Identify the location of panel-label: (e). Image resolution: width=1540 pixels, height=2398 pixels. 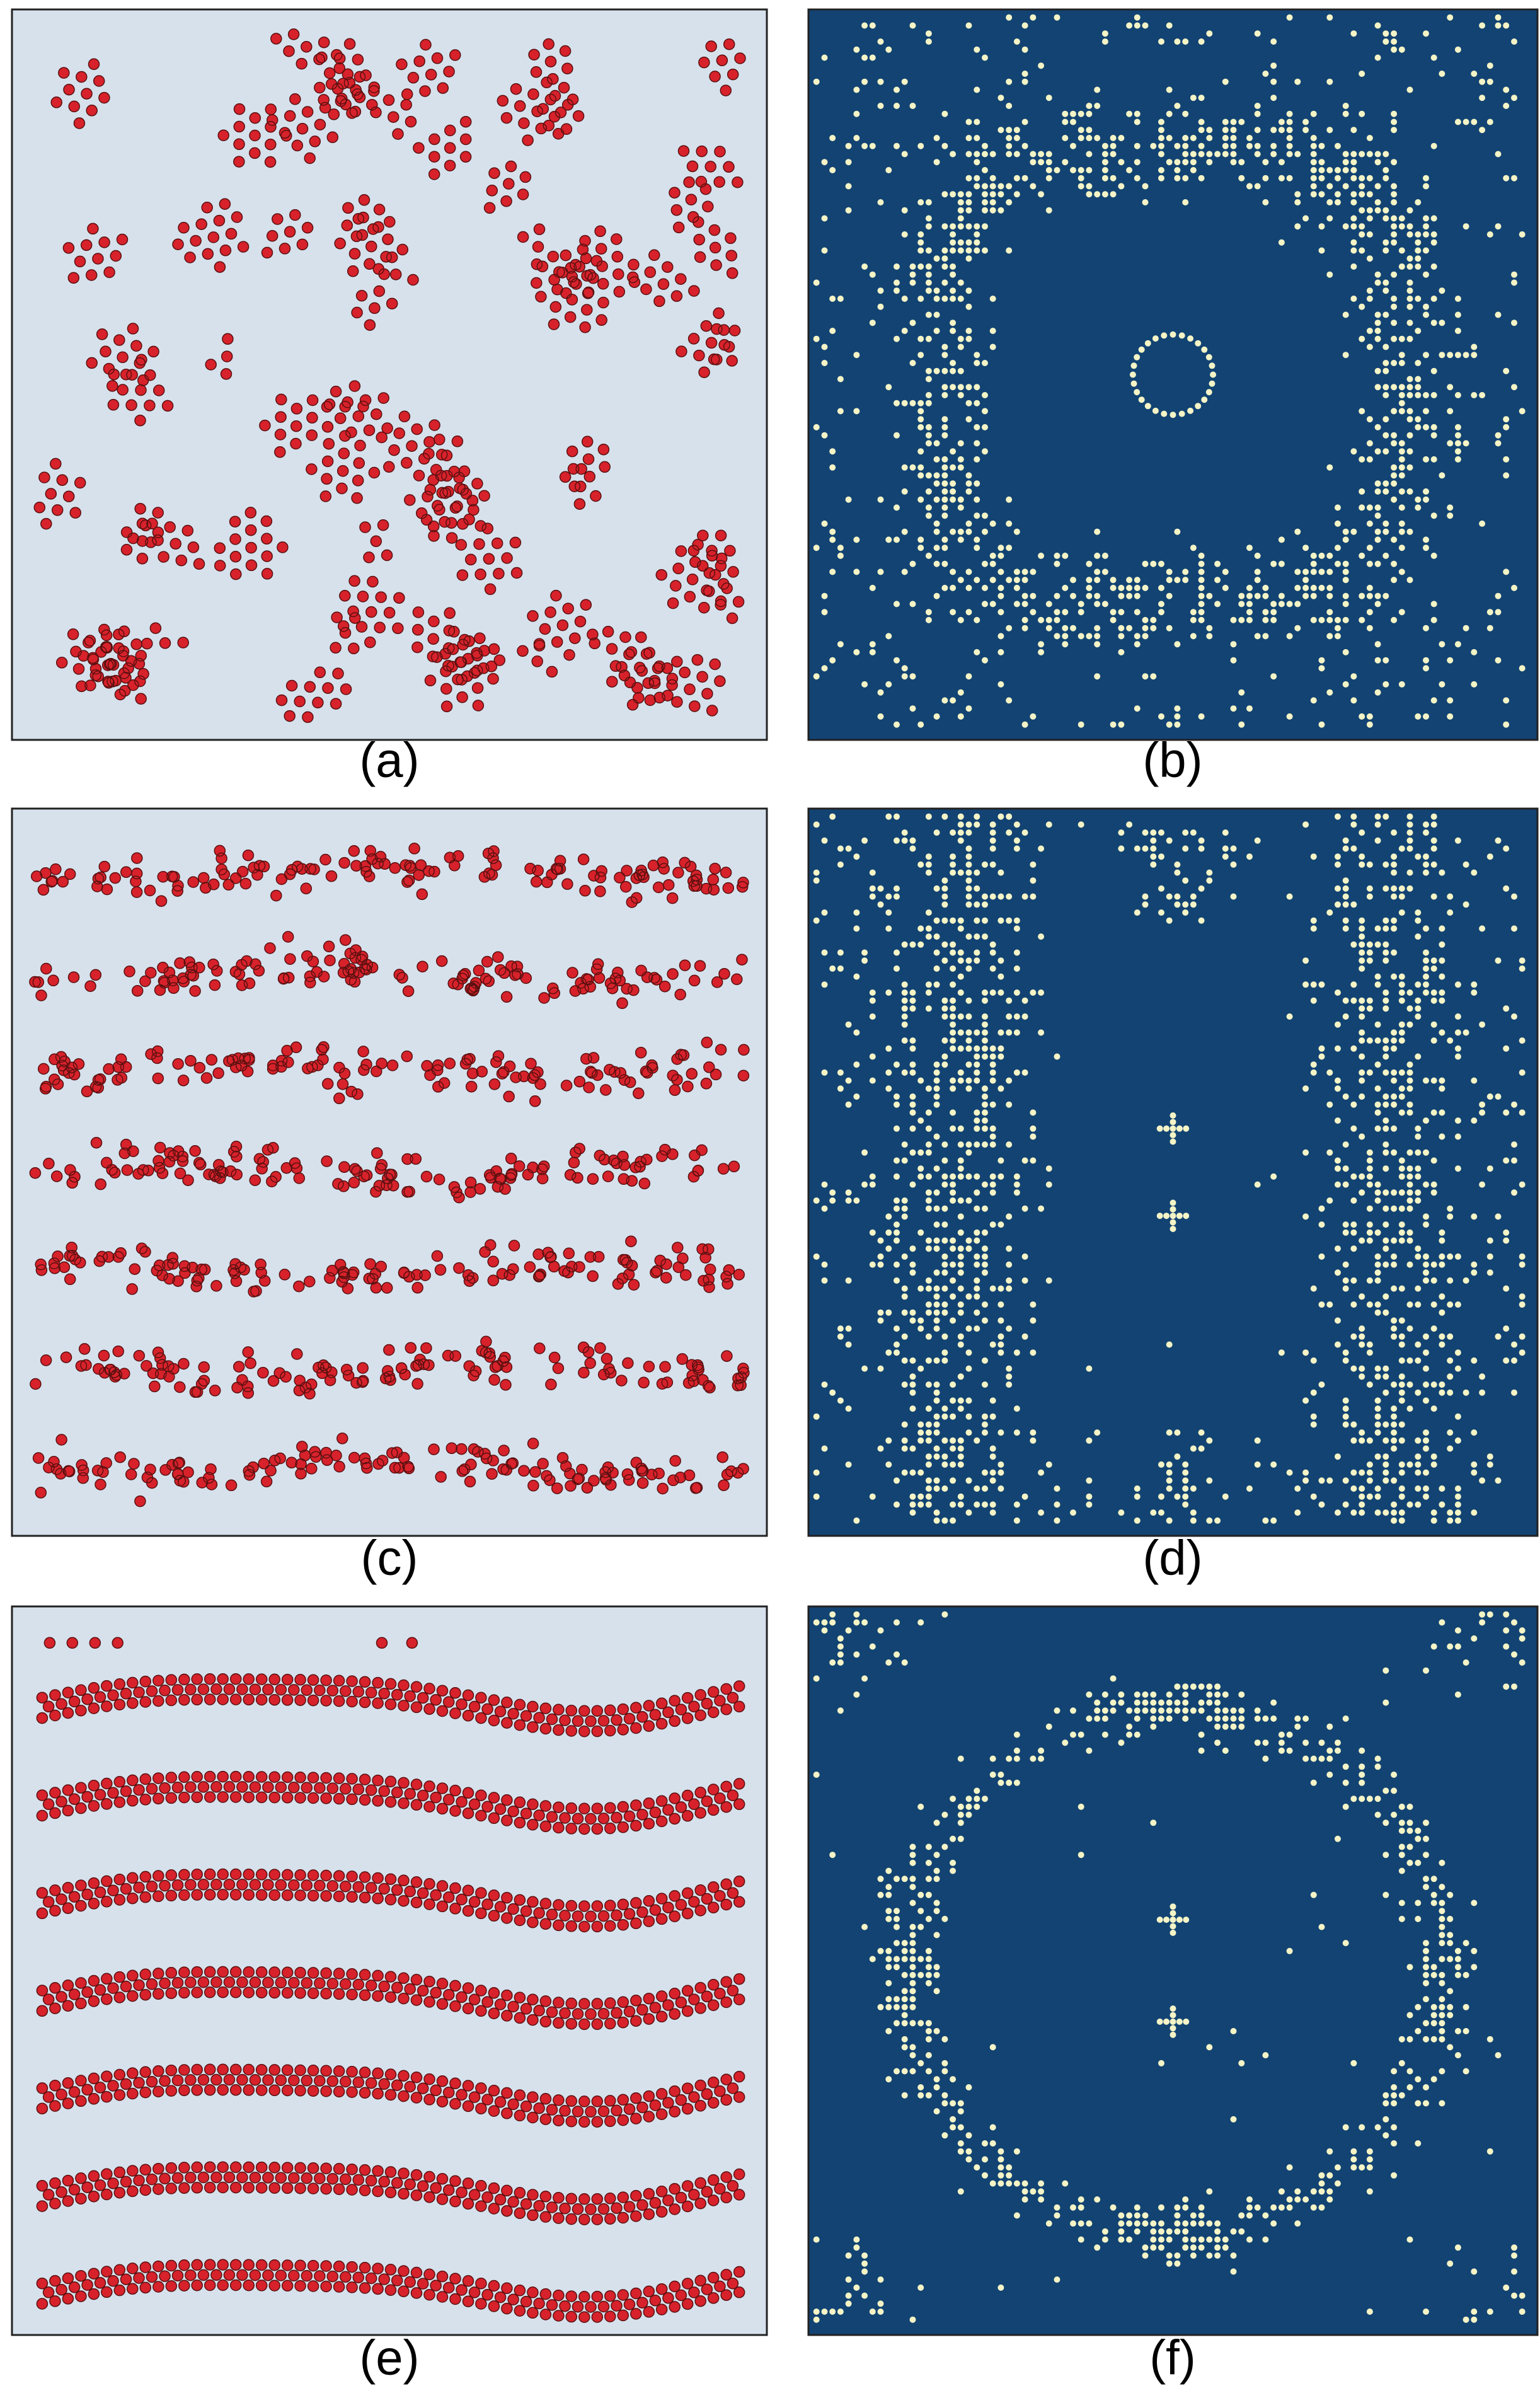
(389, 2357).